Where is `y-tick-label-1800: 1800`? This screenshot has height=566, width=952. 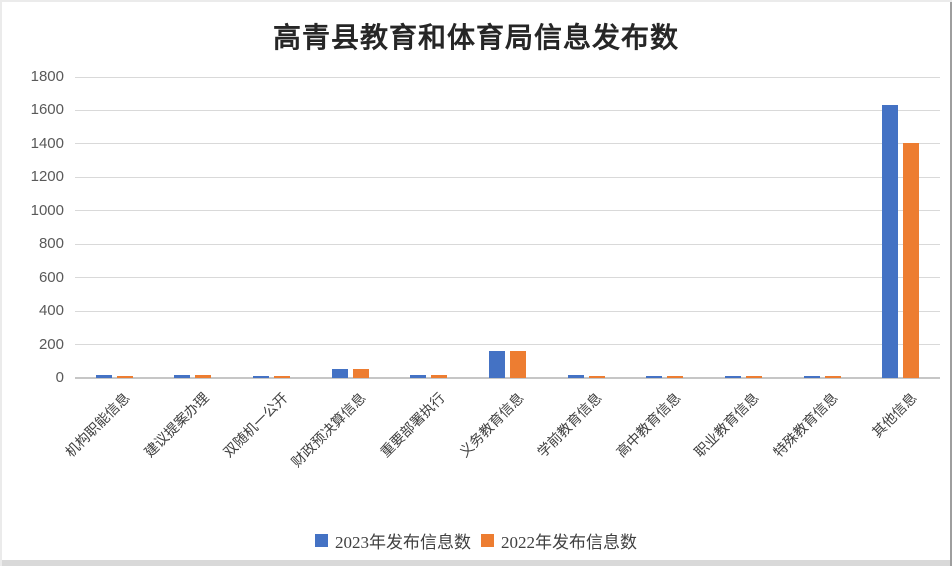
y-tick-label-1800: 1800 is located at coordinates (47, 76).